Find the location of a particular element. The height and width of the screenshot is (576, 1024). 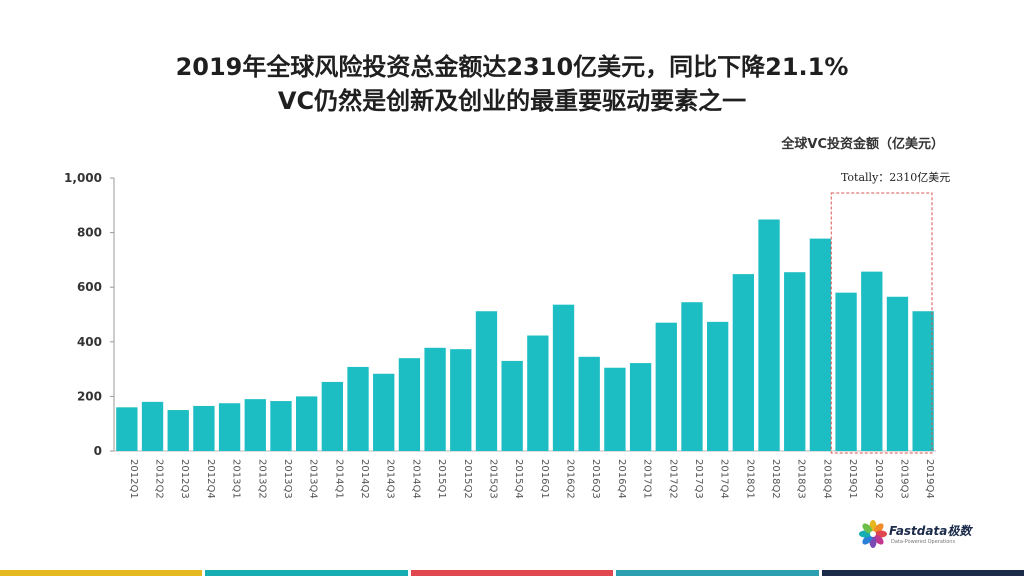

bar-2018Q4 is located at coordinates (820, 344).